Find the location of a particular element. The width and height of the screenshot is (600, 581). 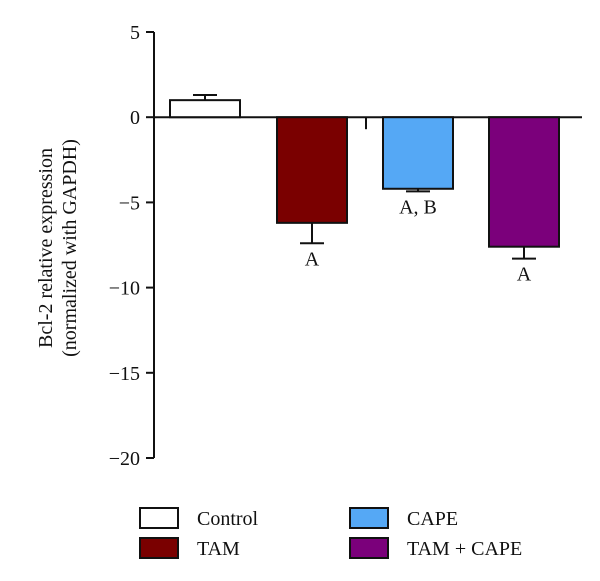

y-axis-label-line: Bcl-2 relative expression is located at coordinates (46, 248).